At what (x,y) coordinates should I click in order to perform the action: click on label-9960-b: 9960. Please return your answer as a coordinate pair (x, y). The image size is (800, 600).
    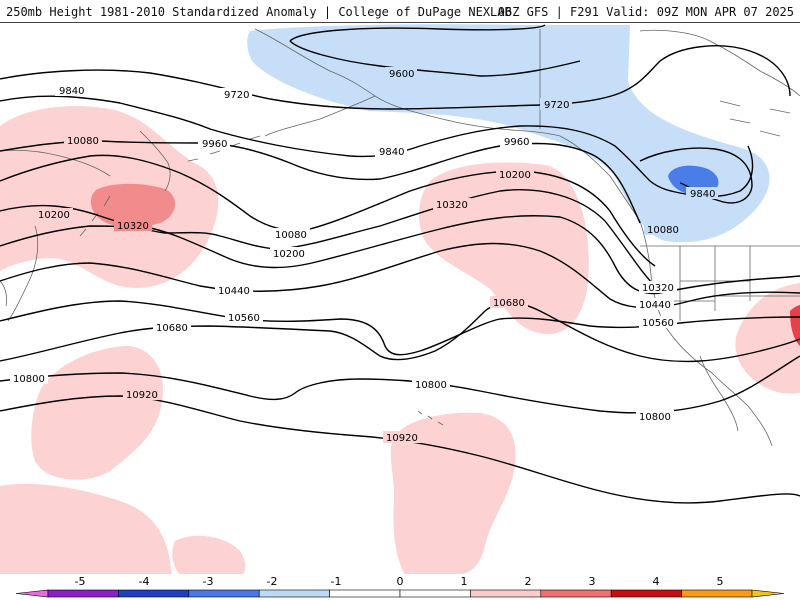
    Looking at the image, I should click on (516, 141).